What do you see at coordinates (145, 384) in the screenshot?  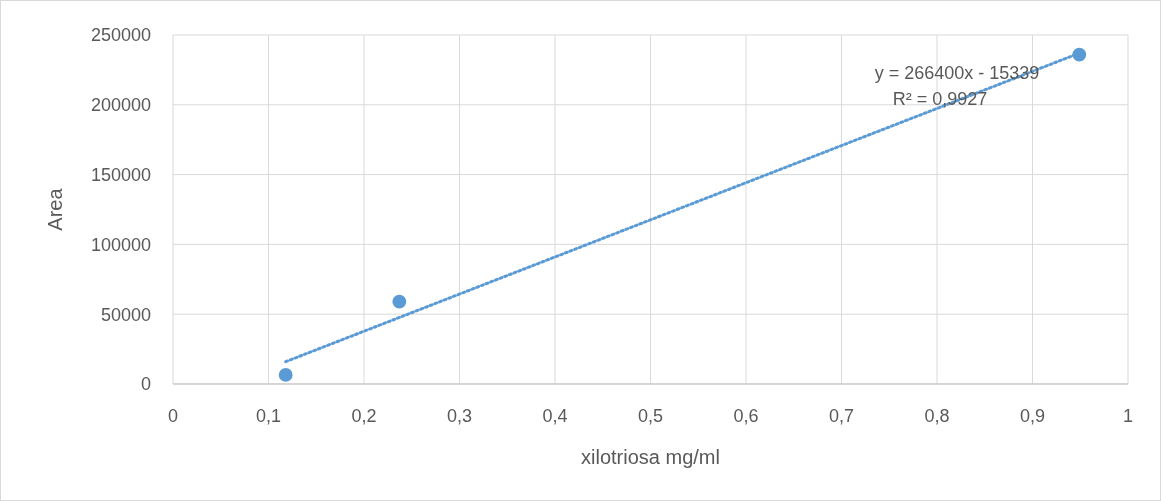 I see `y-tick-label: 0` at bounding box center [145, 384].